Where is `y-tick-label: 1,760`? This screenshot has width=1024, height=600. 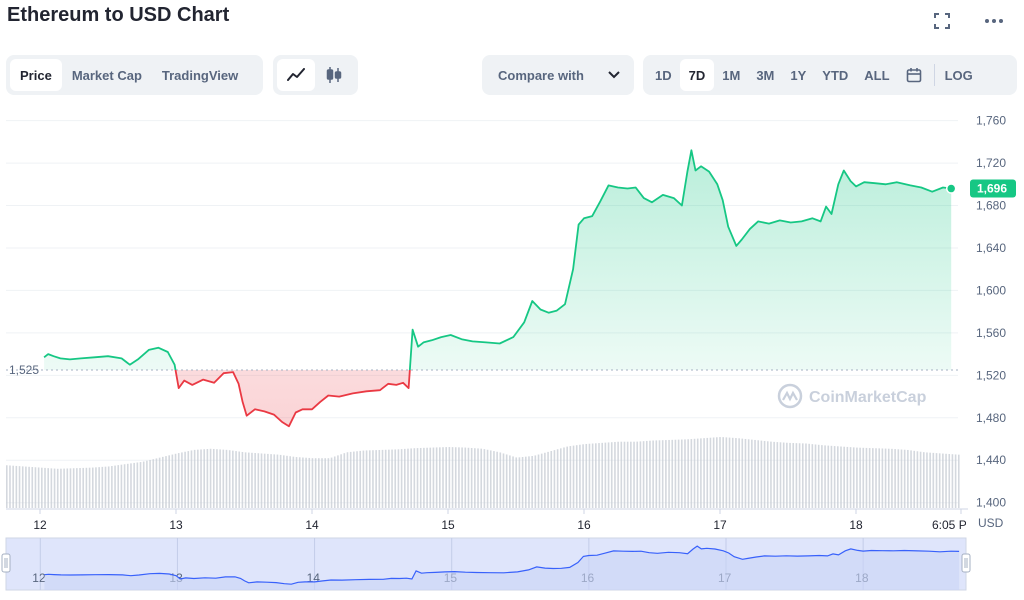
y-tick-label: 1,760 is located at coordinates (991, 121).